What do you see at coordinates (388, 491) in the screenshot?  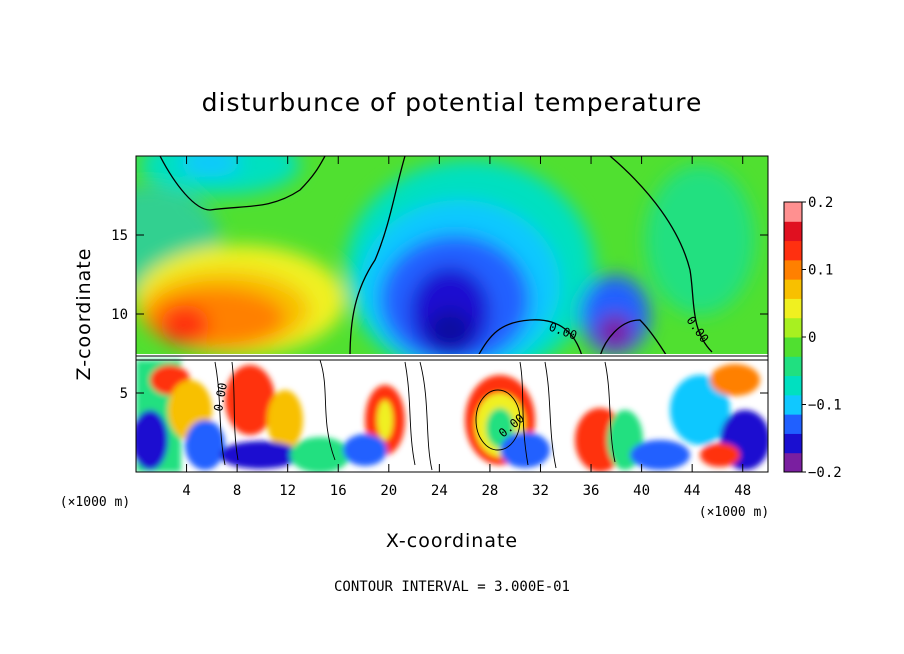 I see `x-tick-label: 20` at bounding box center [388, 491].